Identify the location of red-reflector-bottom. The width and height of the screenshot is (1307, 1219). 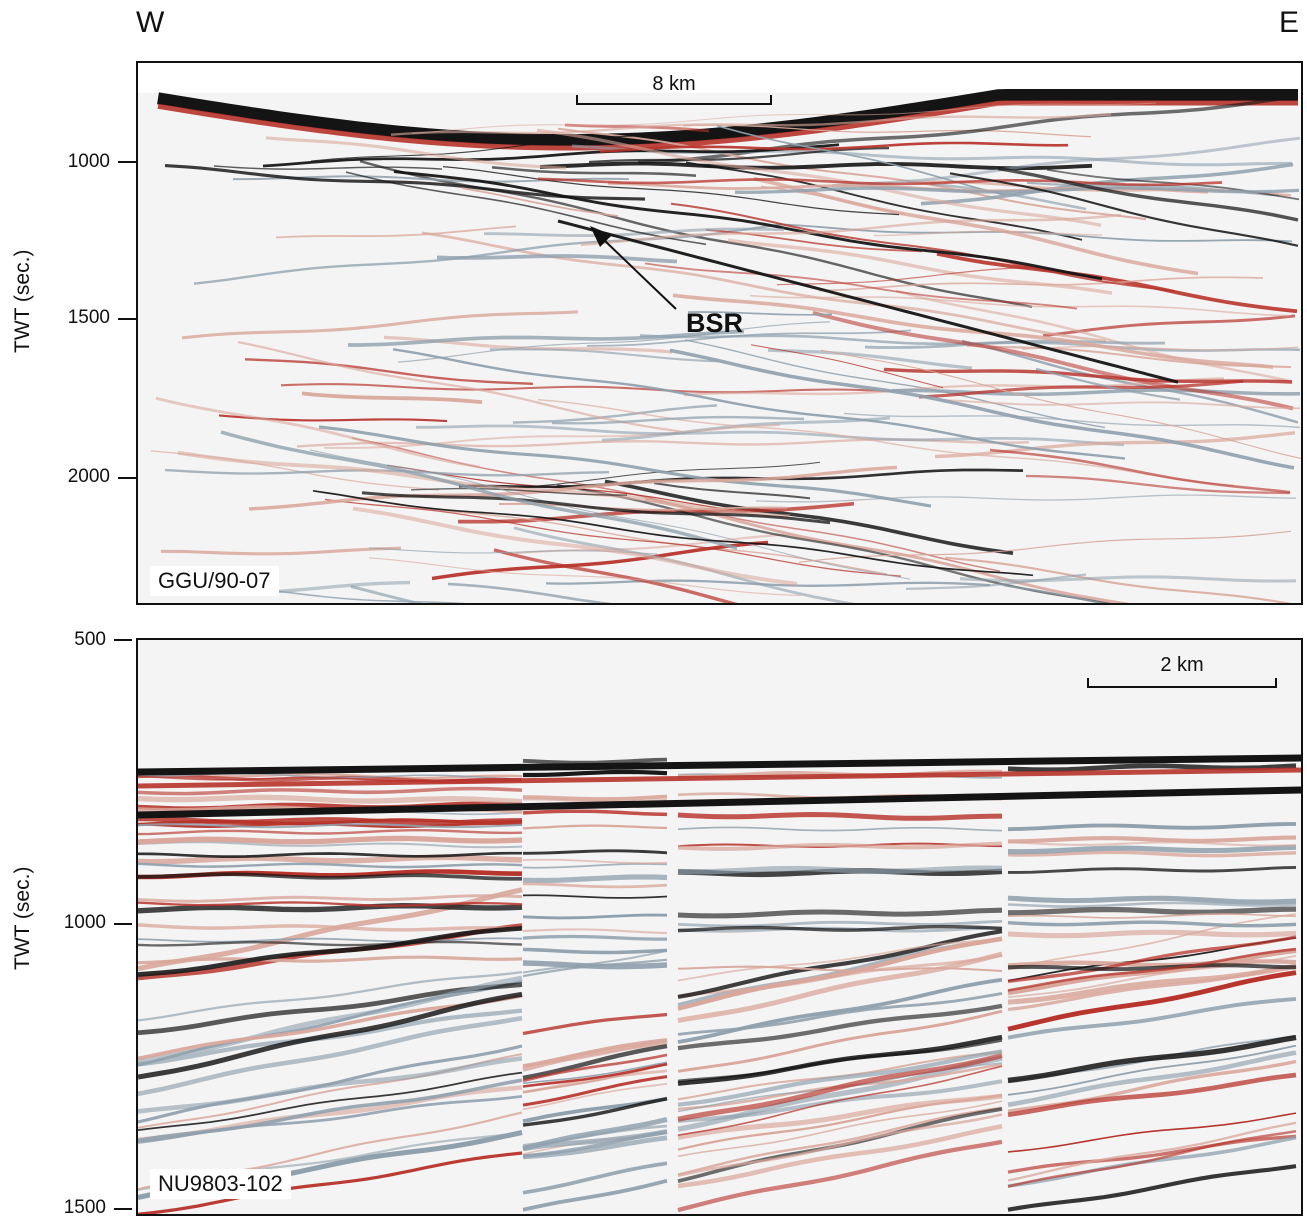
(719, 778).